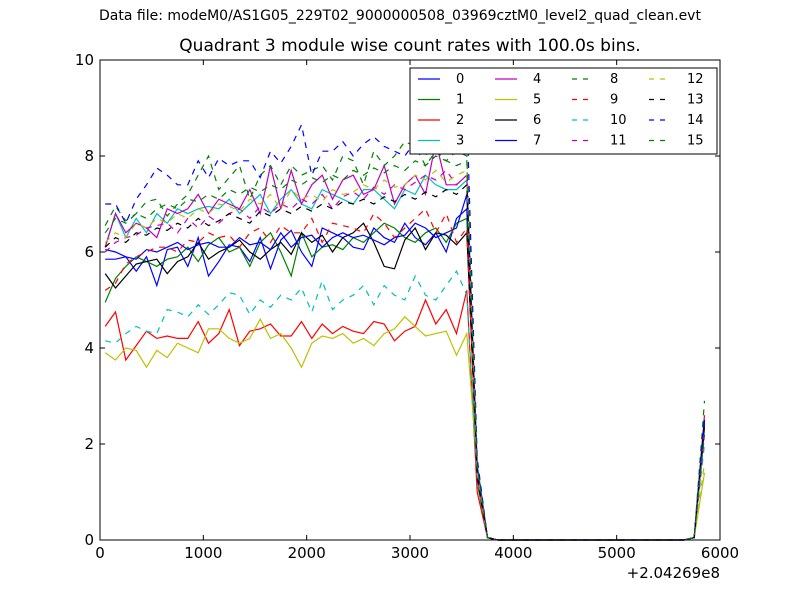 The width and height of the screenshot is (800, 600). What do you see at coordinates (89, 540) in the screenshot?
I see `y-tick-label: 0` at bounding box center [89, 540].